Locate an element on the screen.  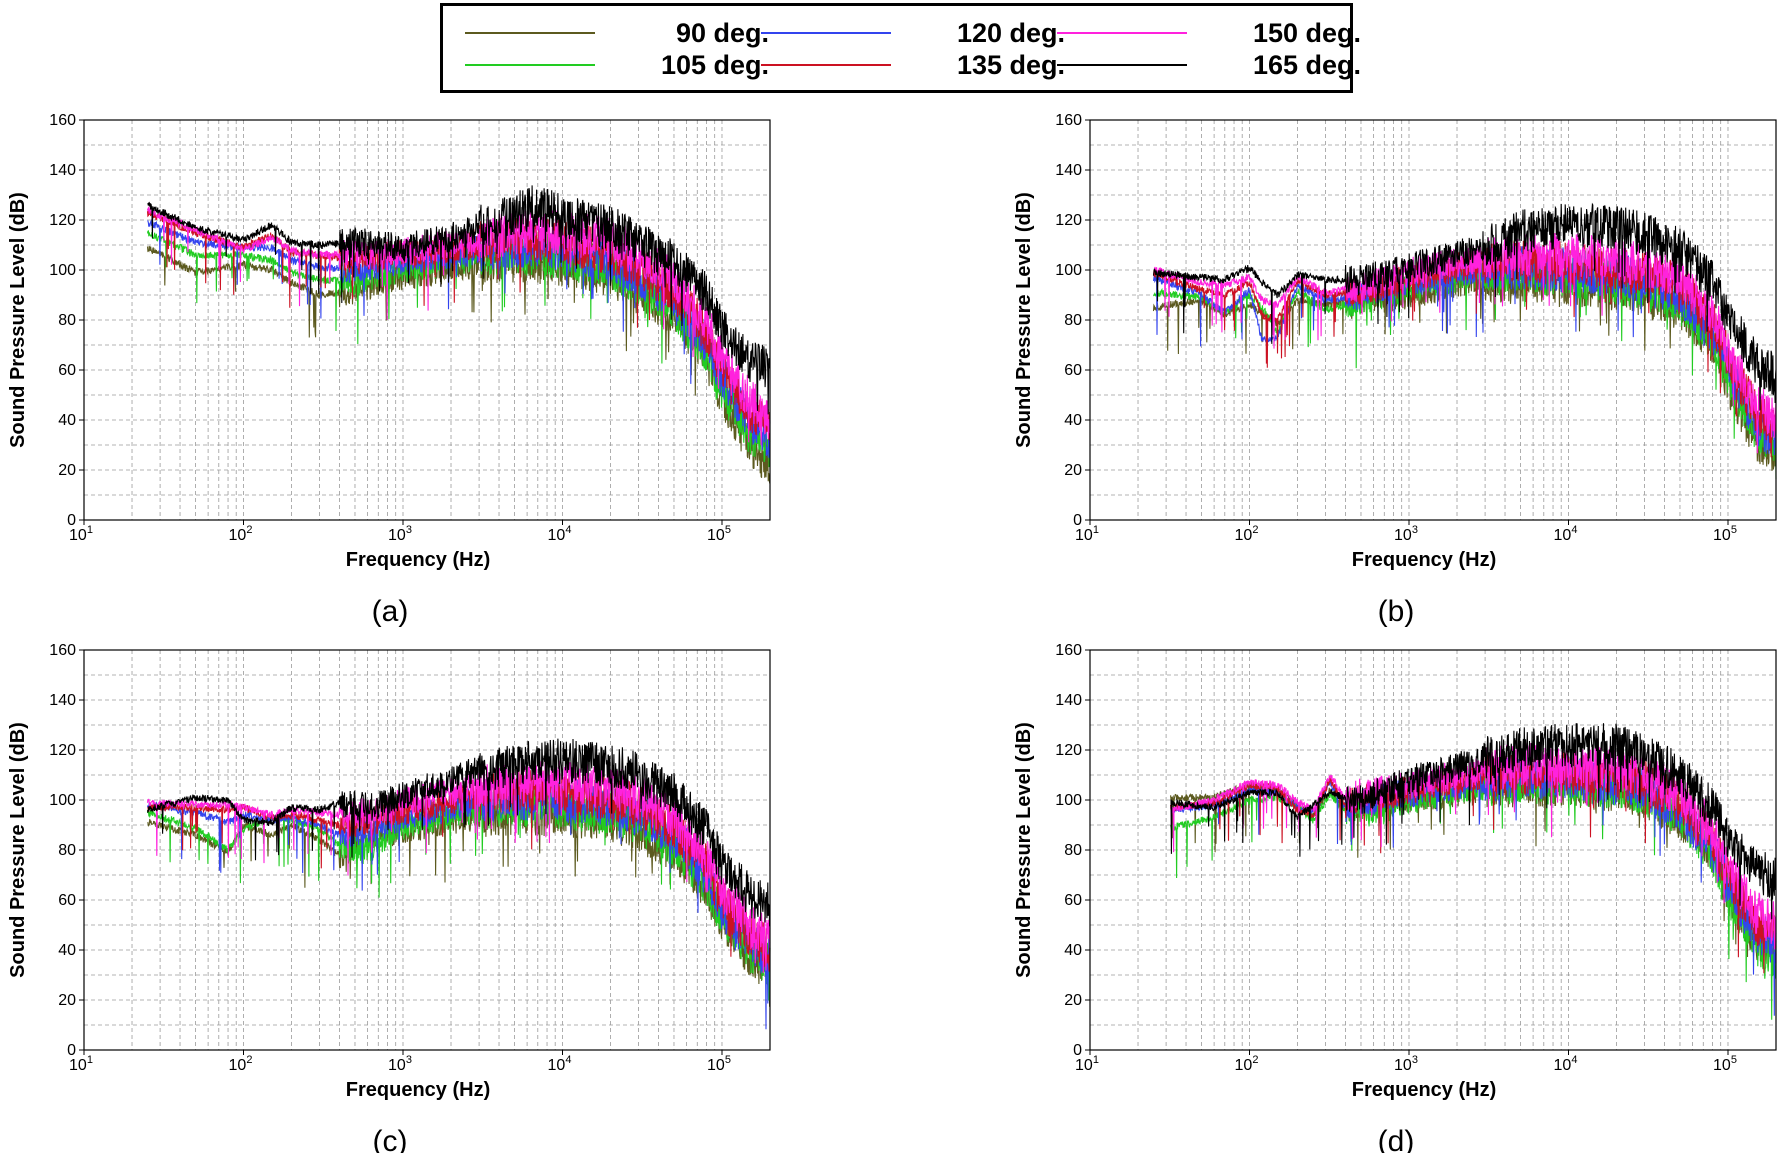
panel-caption: (c) is located at coordinates (390, 1139).